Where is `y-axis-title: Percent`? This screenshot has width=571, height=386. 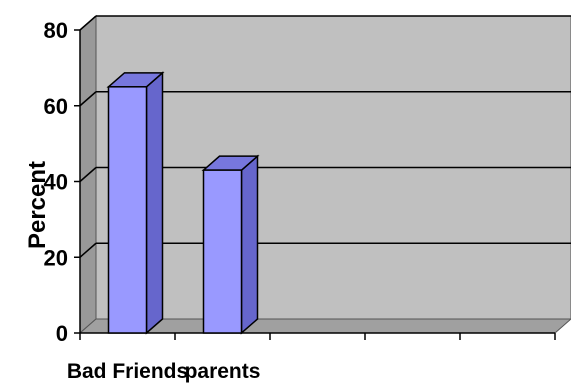
y-axis-title: Percent is located at coordinates (37, 205).